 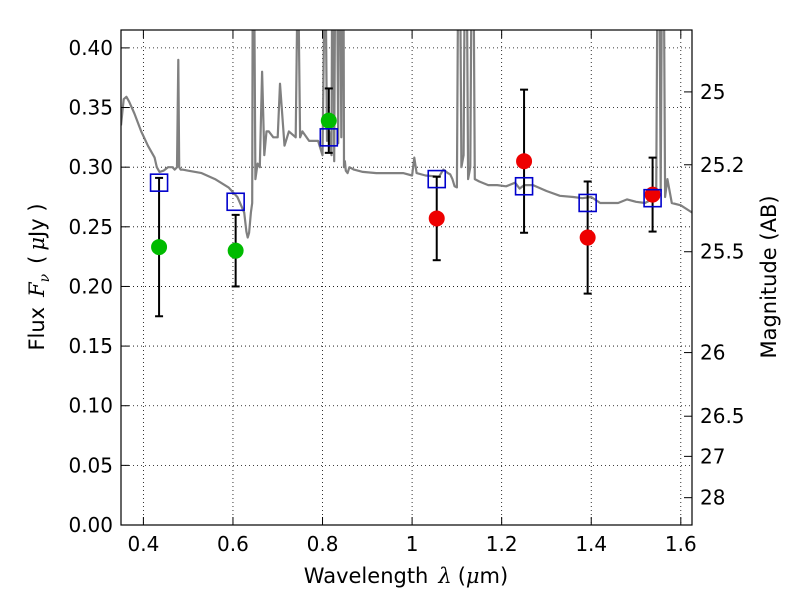 I want to click on right-tick-label: 25.5, so click(x=722, y=252).